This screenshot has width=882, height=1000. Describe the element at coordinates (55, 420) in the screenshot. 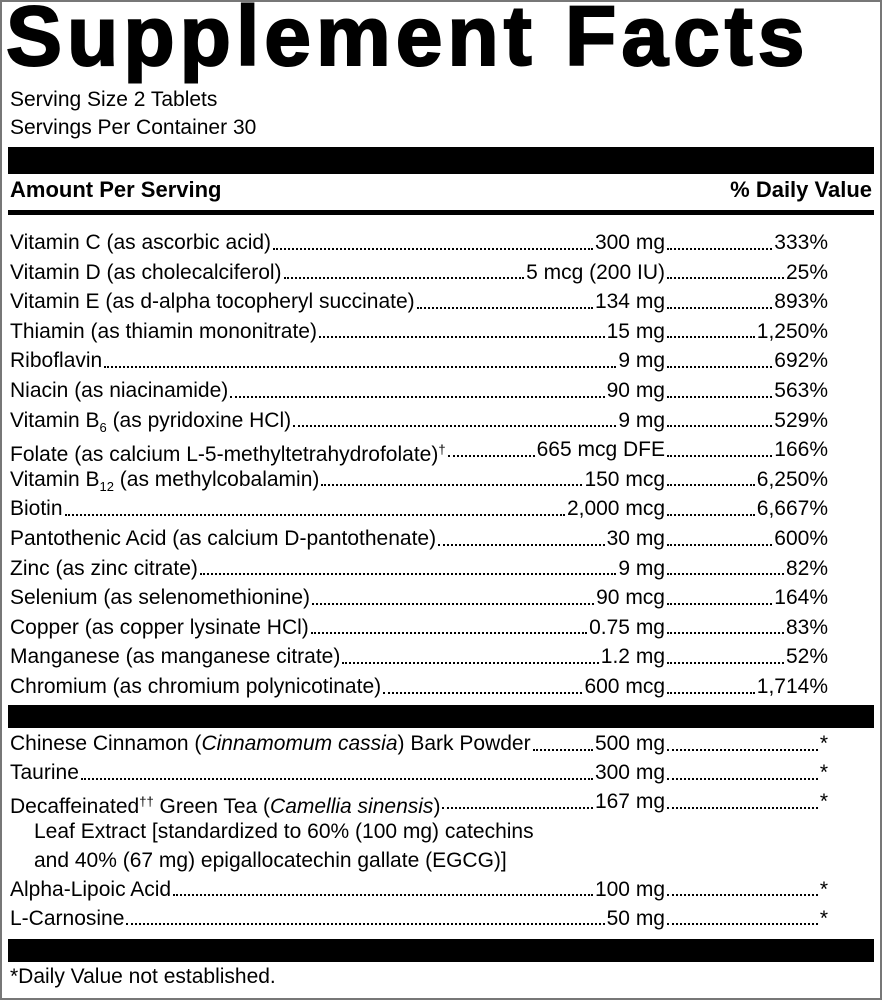

I see `name-part: Vitamin B` at that location.